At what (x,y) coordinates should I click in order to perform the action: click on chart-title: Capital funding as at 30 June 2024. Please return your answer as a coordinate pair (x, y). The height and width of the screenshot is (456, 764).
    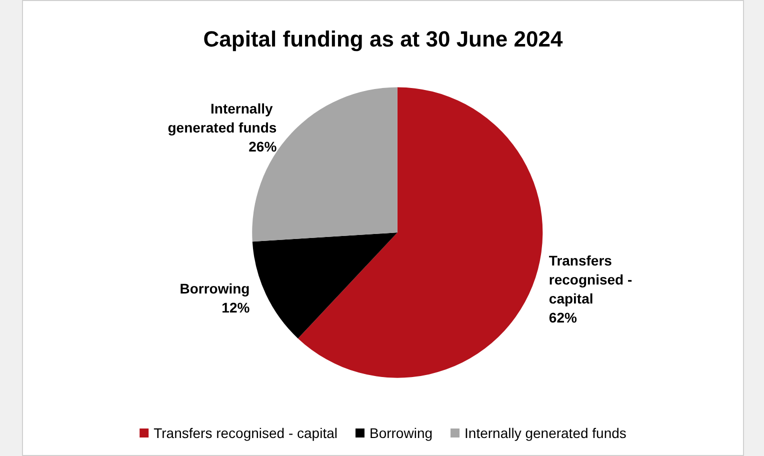
    Looking at the image, I should click on (383, 39).